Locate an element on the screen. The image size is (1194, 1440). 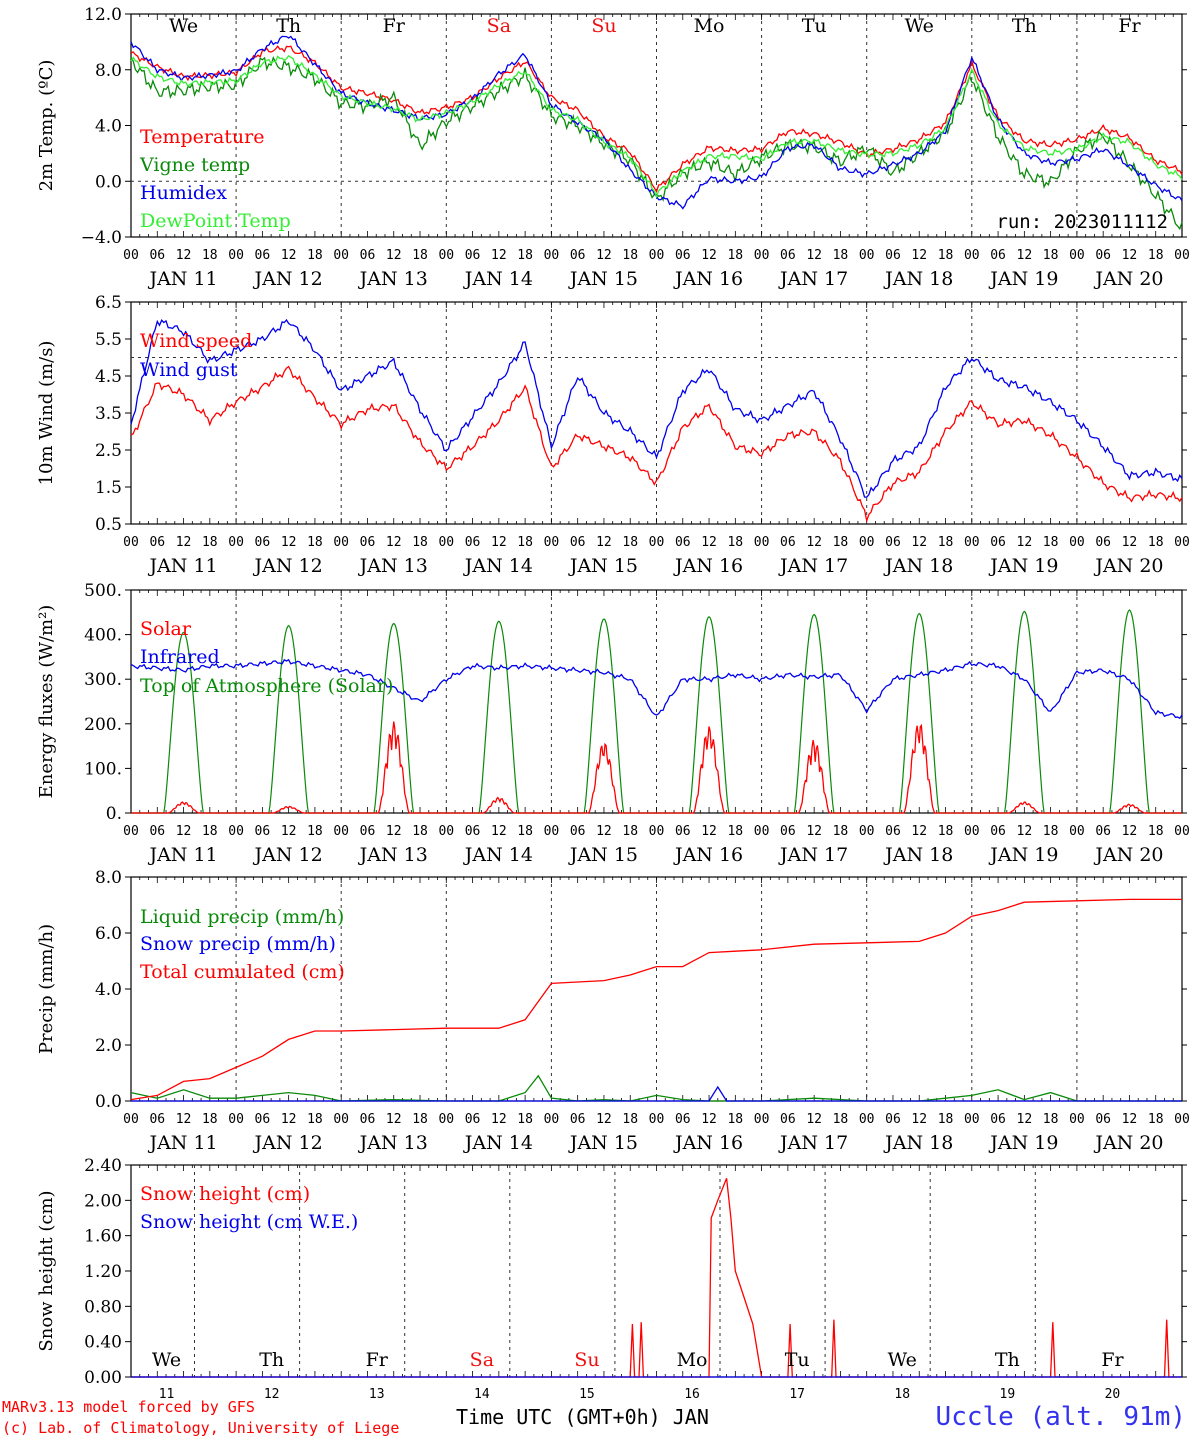
top-day-label: Su is located at coordinates (603, 26).